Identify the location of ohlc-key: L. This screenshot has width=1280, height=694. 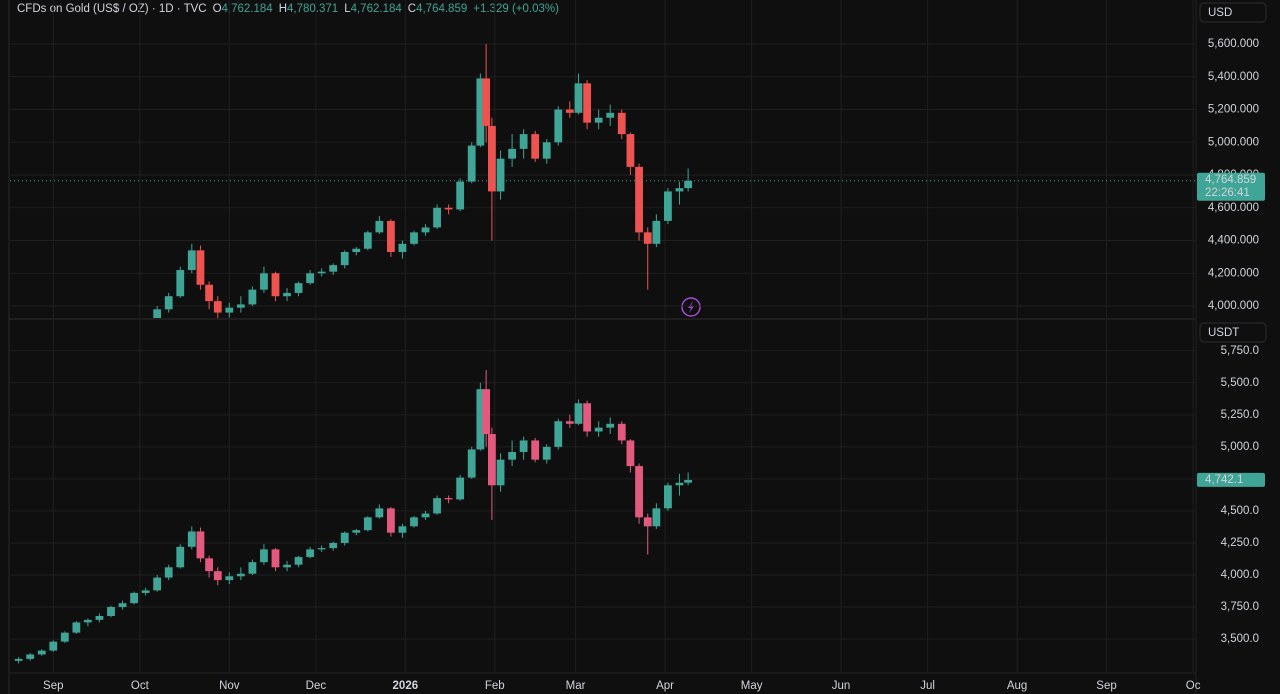
(347, 9).